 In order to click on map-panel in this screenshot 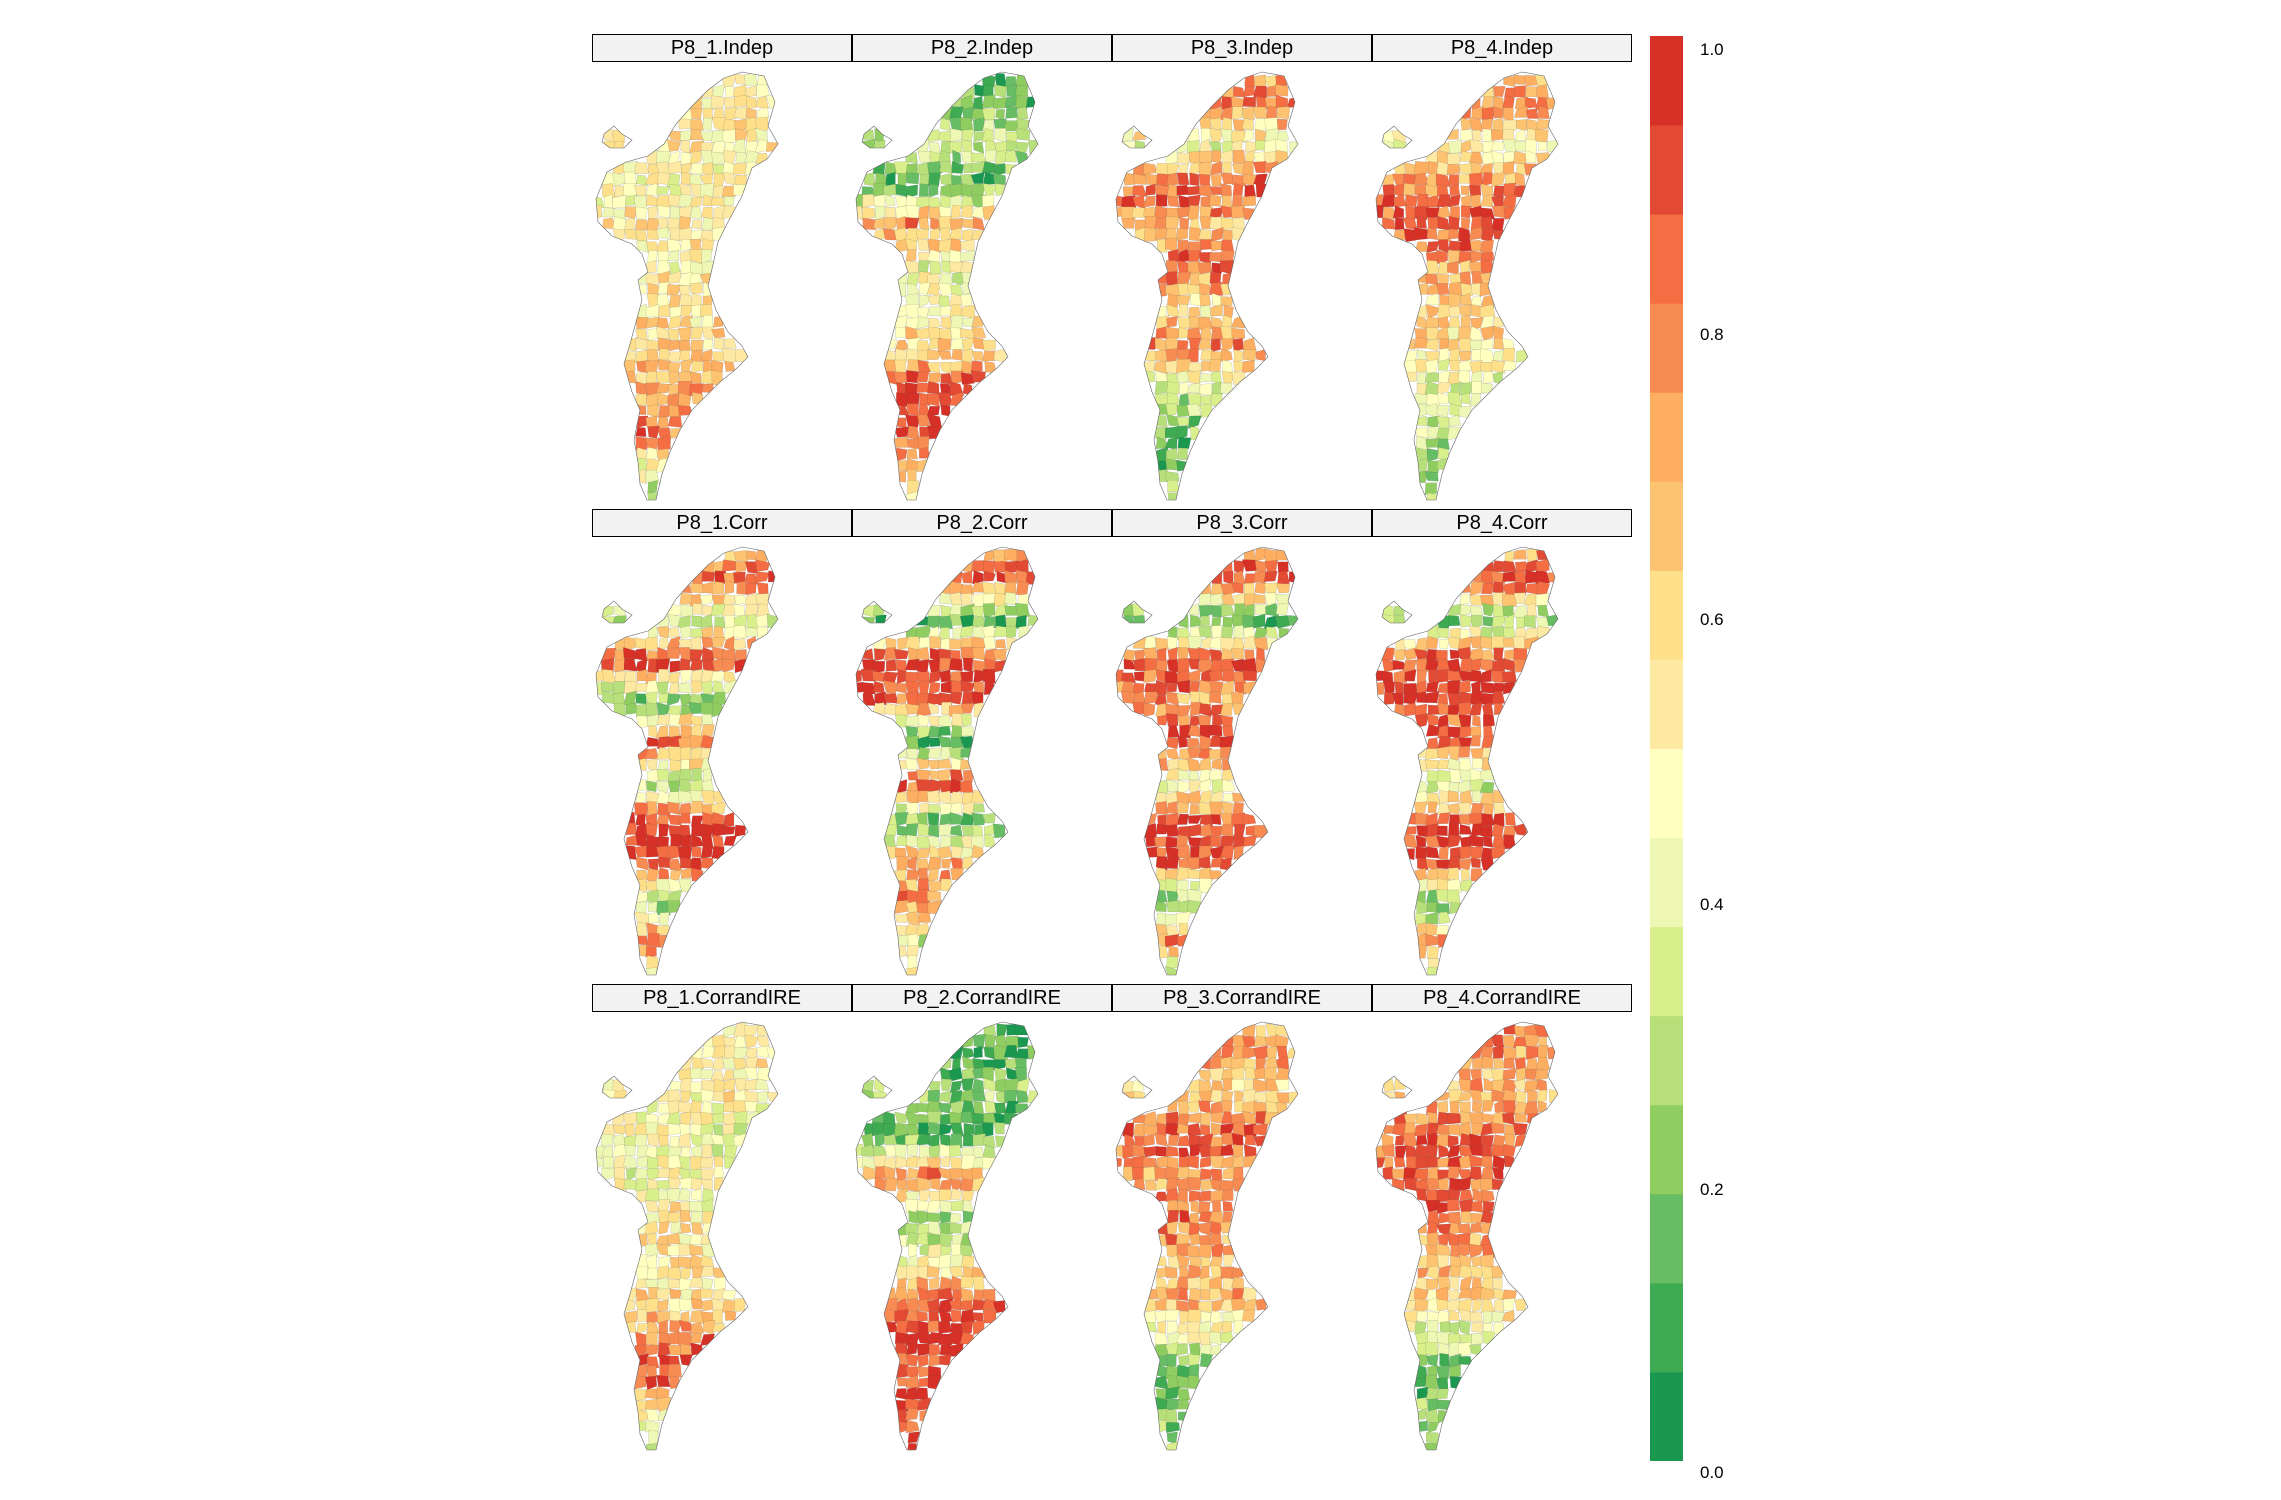, I will do `click(687, 286)`.